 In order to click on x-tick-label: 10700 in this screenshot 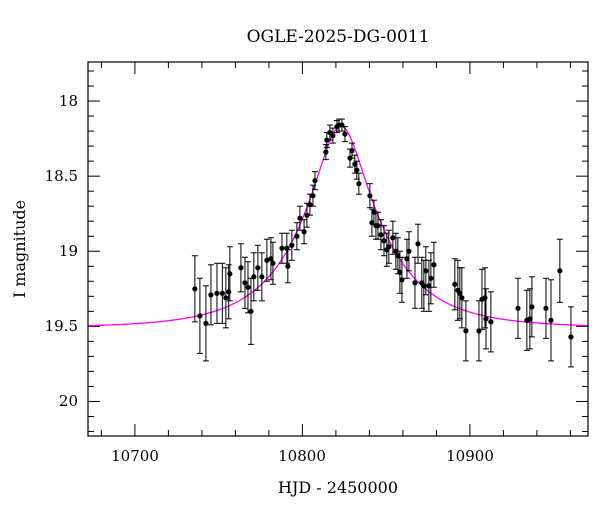, I will do `click(135, 456)`.